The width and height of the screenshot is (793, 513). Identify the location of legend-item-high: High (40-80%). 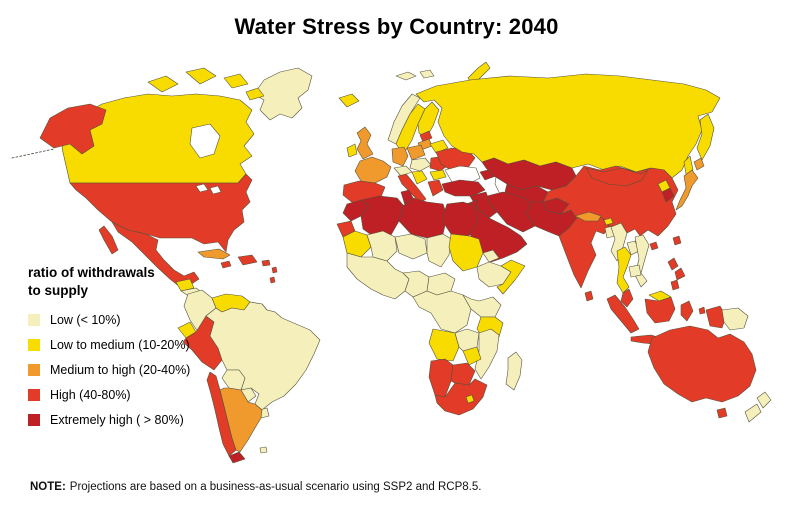
(128, 395).